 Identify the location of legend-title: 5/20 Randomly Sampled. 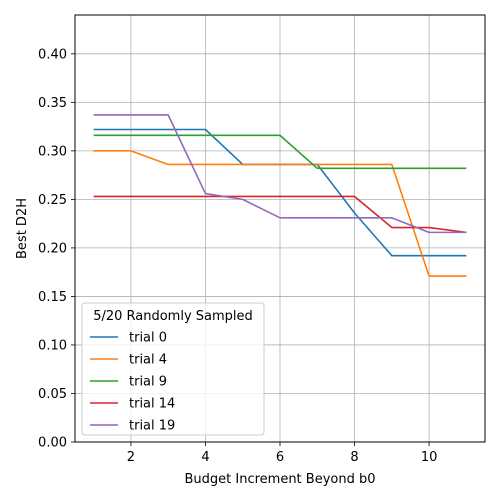
(173, 316).